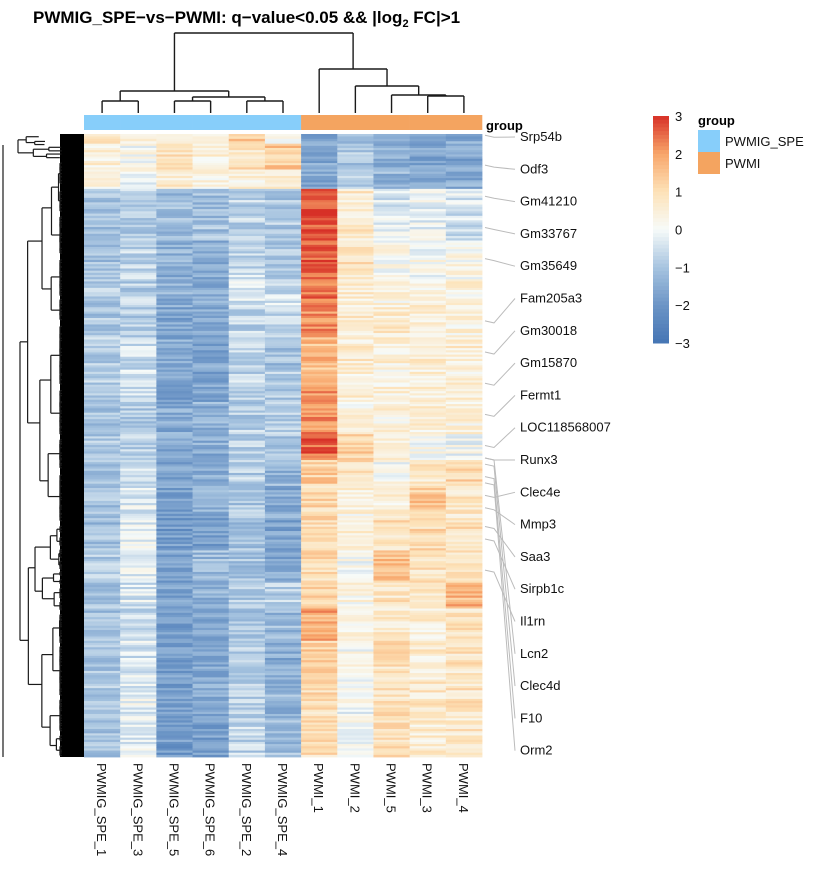  I want to click on column-label: PWMIG_SPE_6, so click(210, 809).